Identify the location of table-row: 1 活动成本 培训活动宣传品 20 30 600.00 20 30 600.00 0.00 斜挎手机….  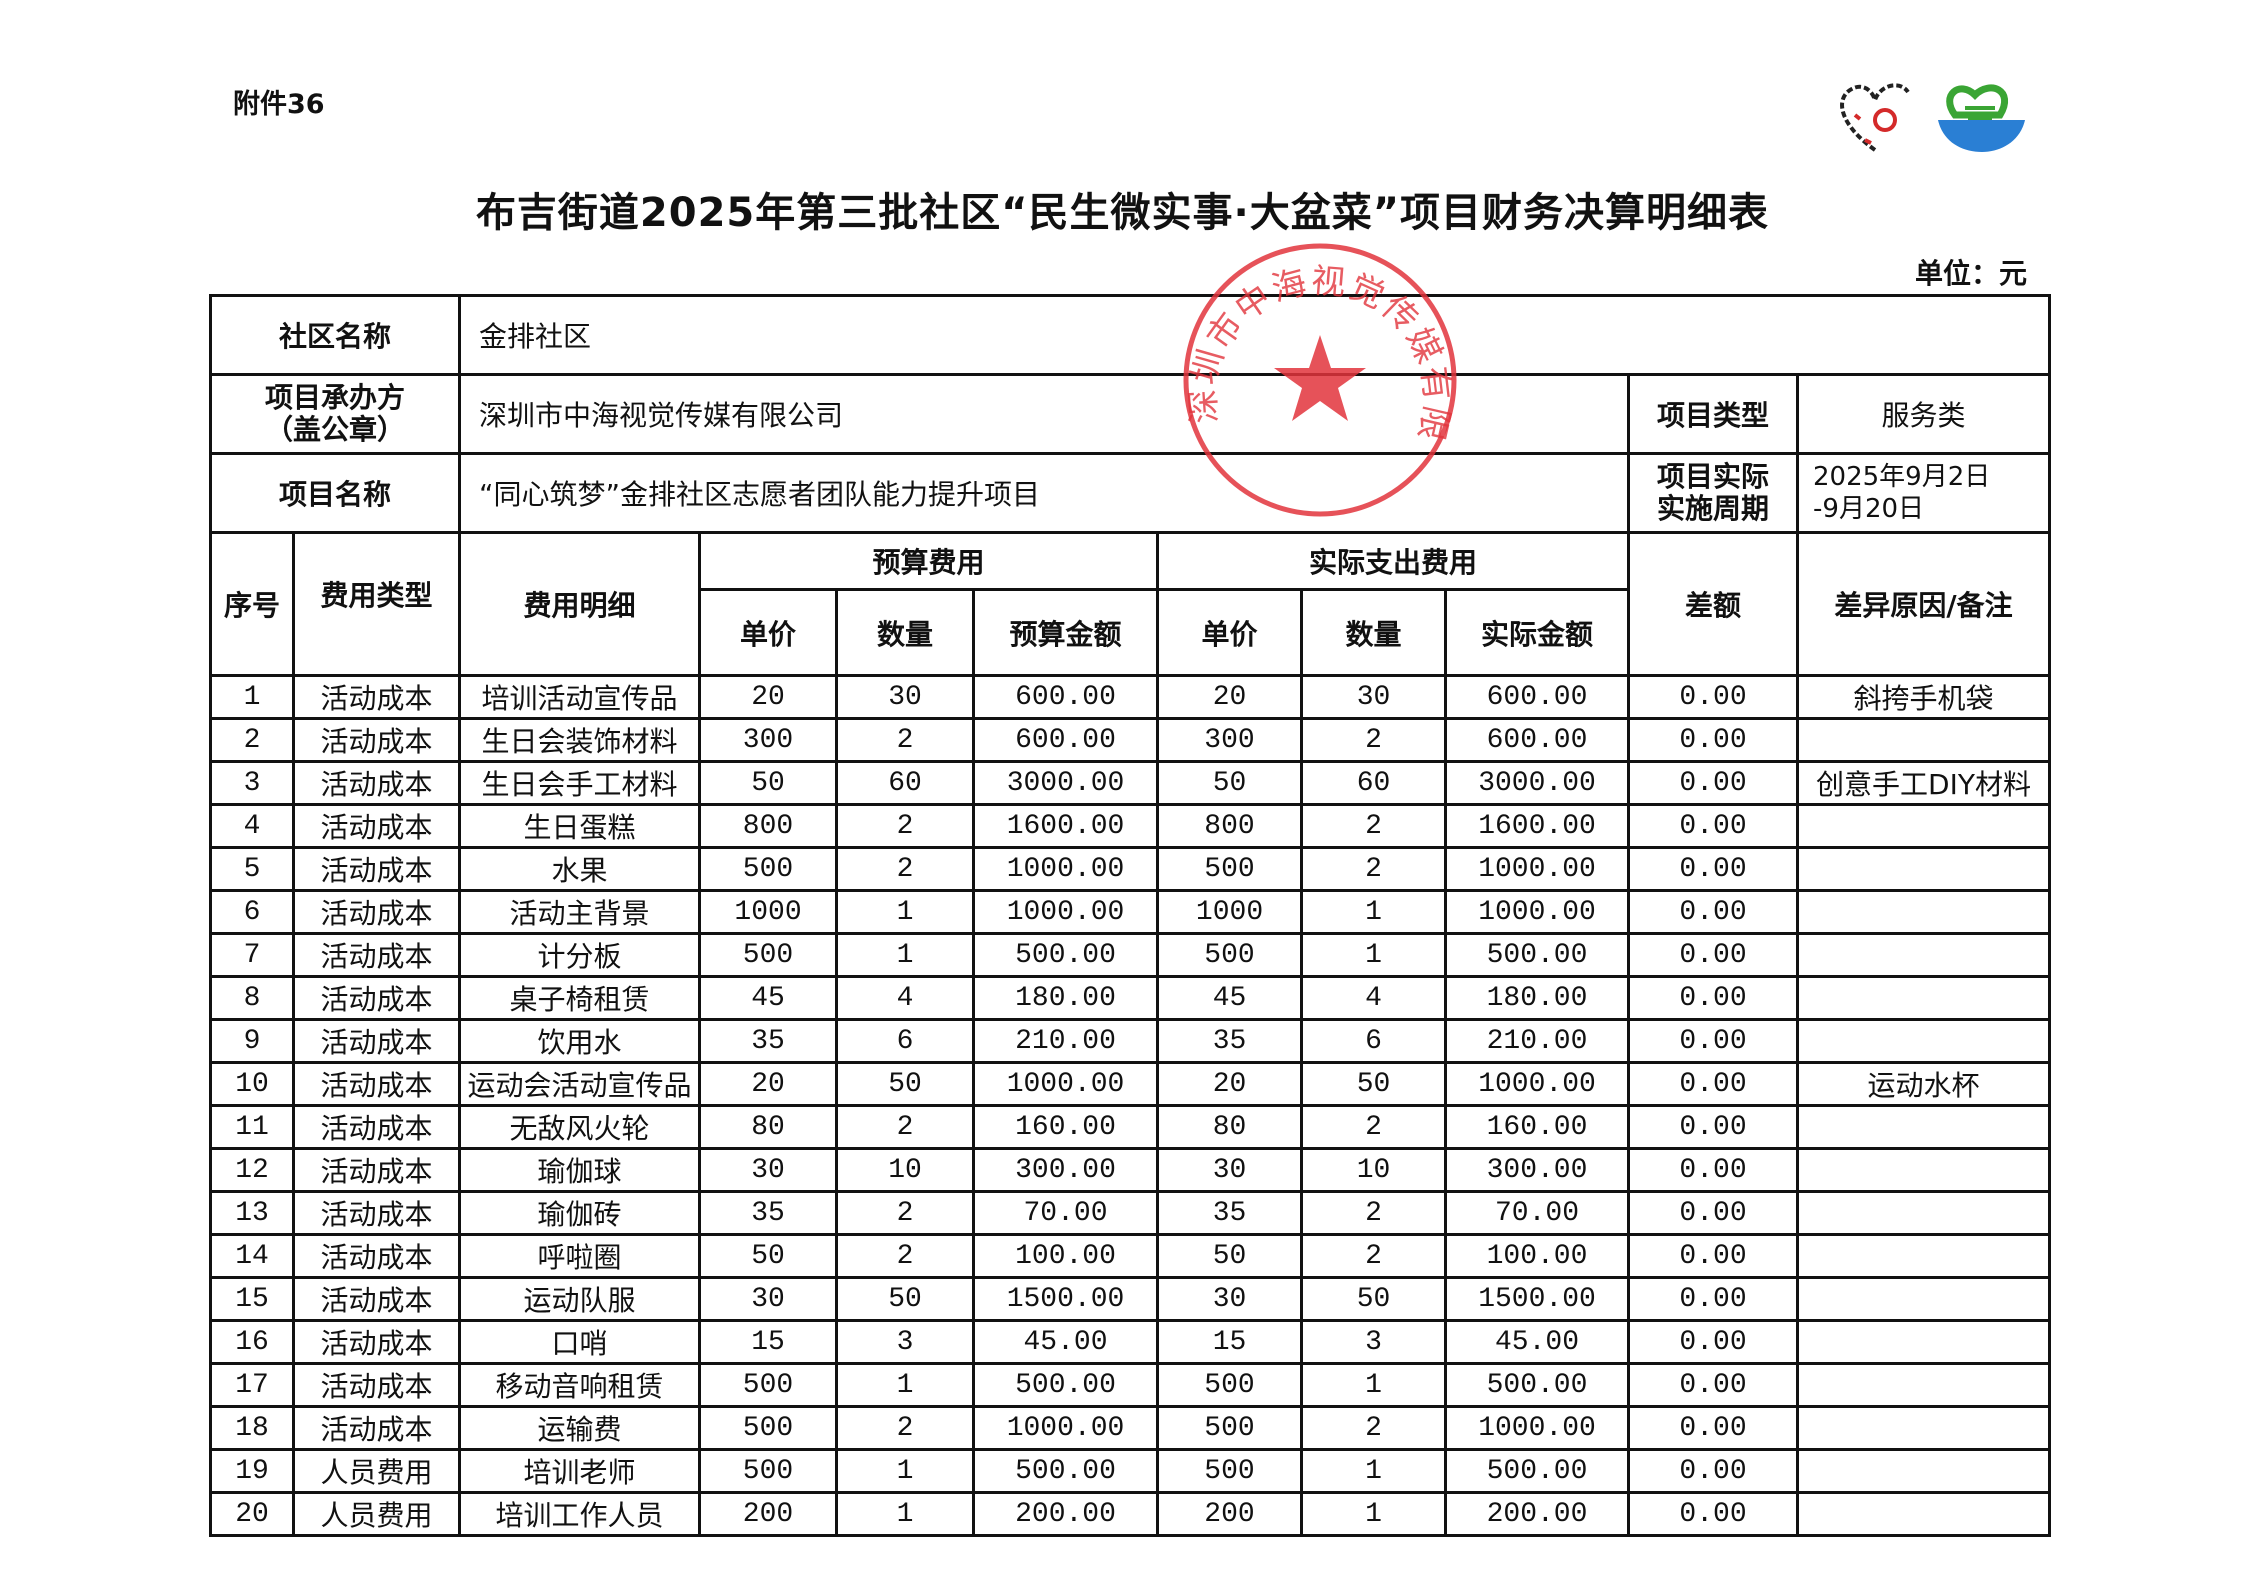
(1130, 697).